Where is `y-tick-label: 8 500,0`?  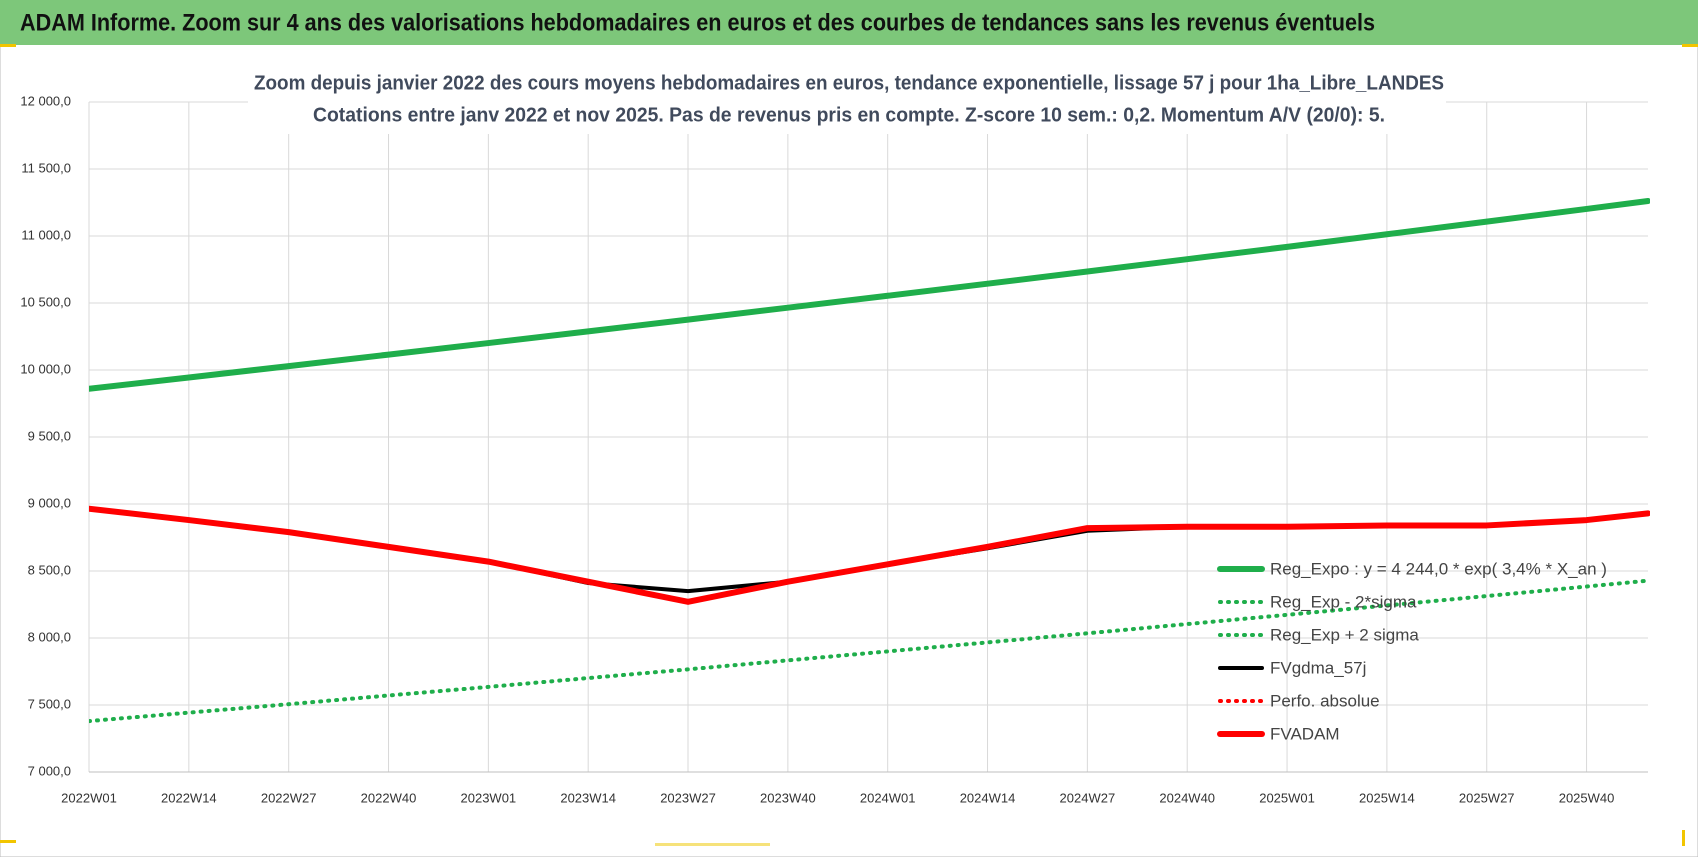
y-tick-label: 8 500,0 is located at coordinates (49, 569).